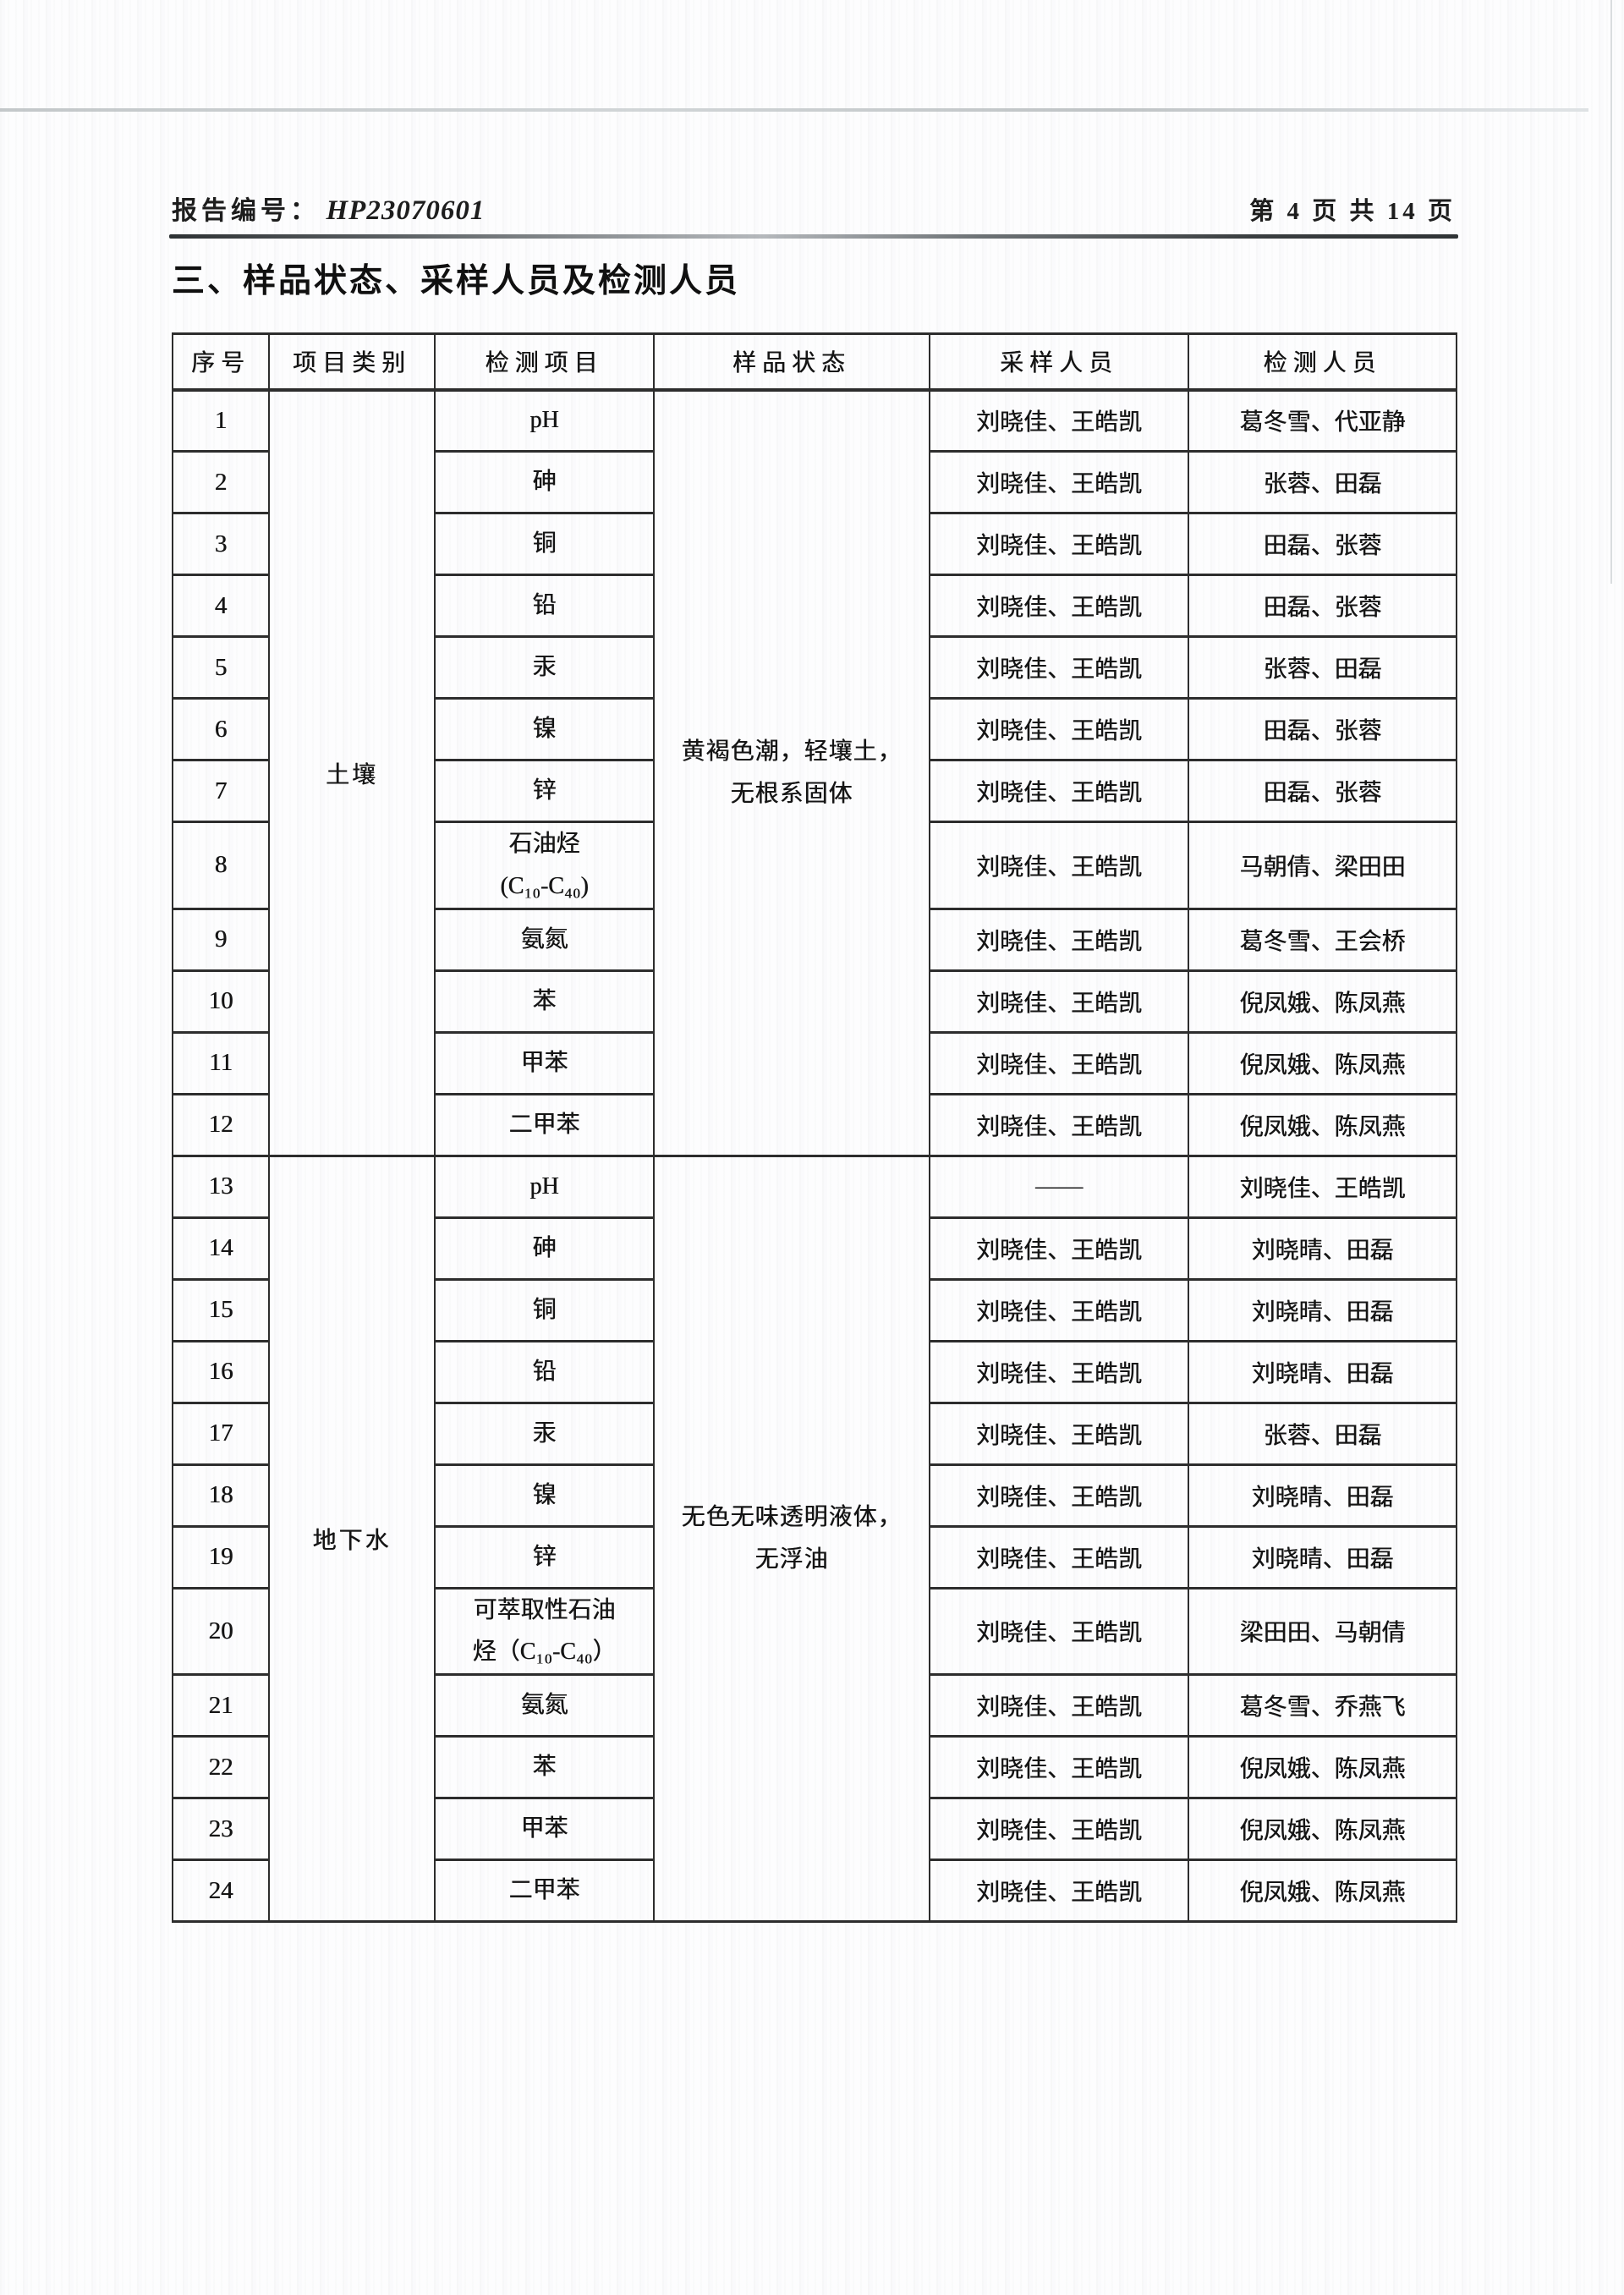  What do you see at coordinates (815, 606) in the screenshot?
I see `table-row: 4 铅 刘晓佳、王皓凯 田磊、张蓉` at bounding box center [815, 606].